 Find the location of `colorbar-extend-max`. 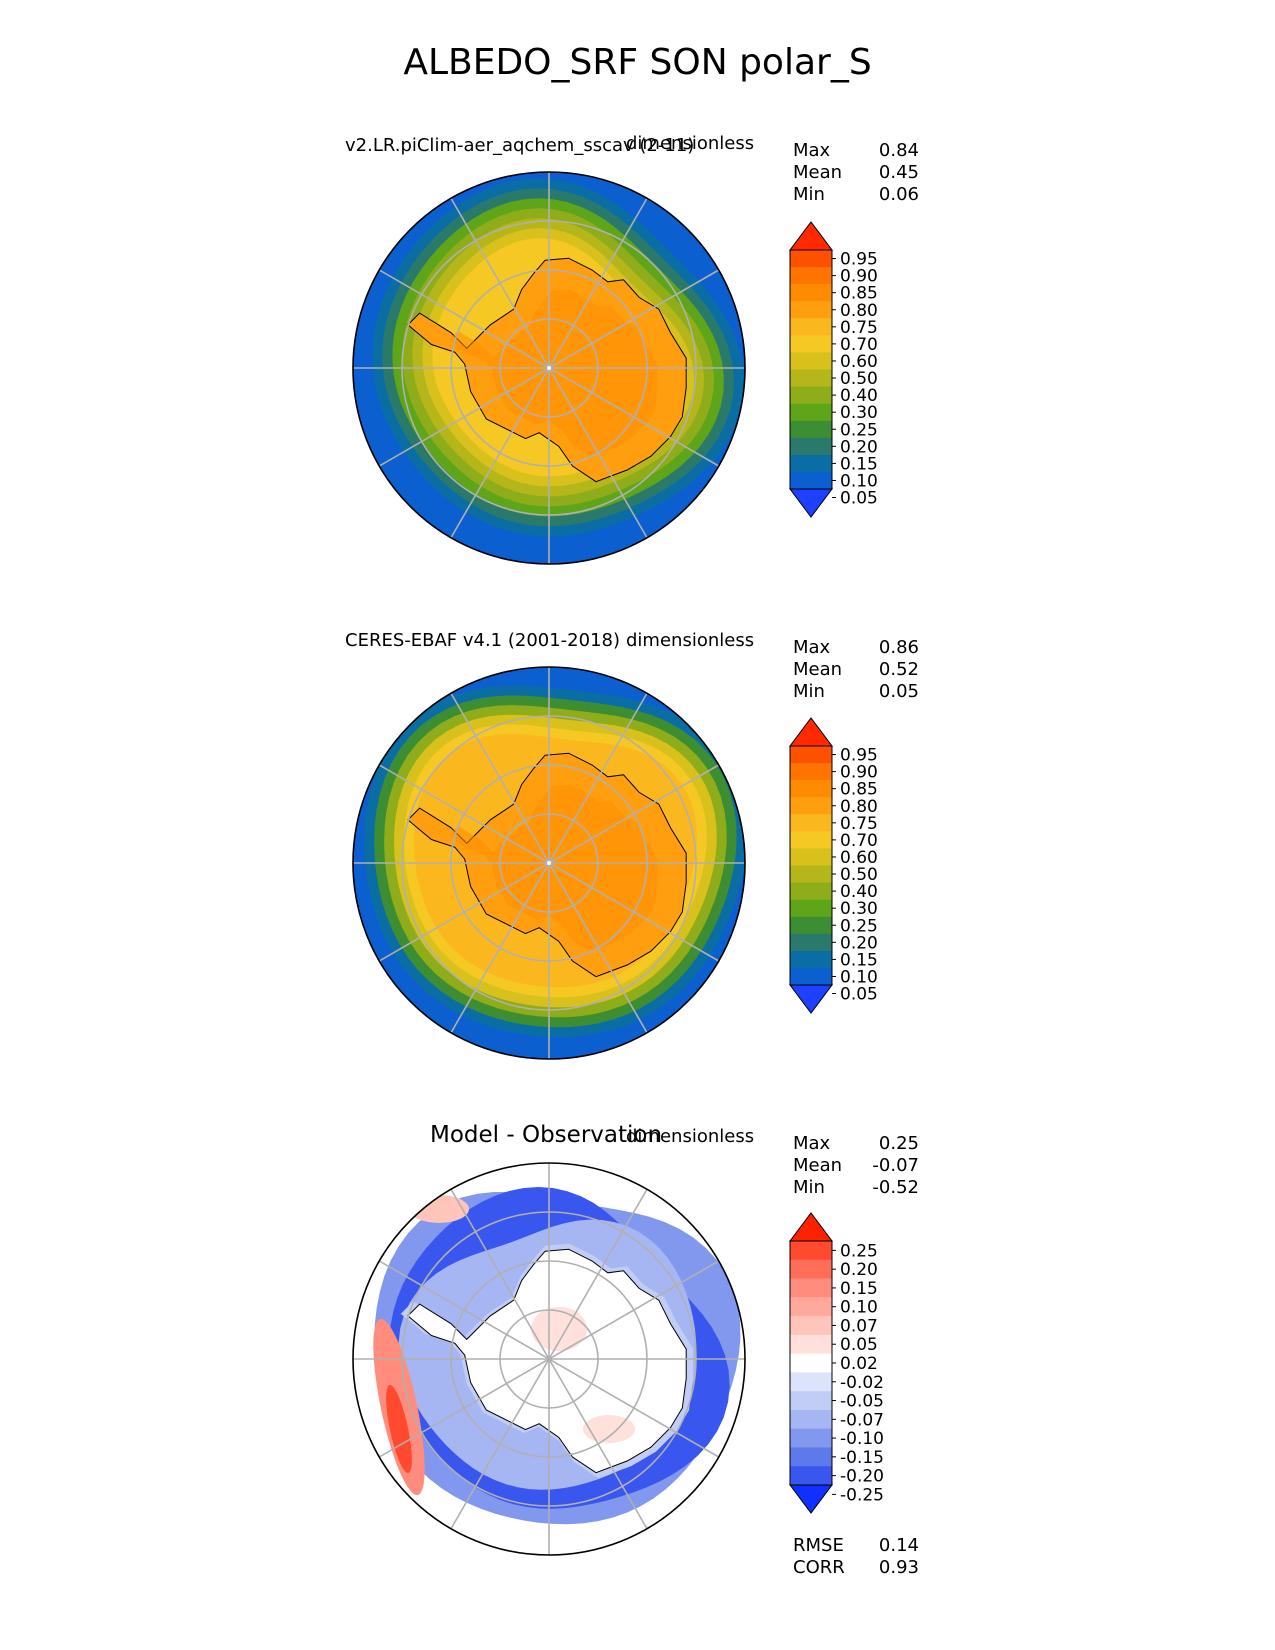

colorbar-extend-max is located at coordinates (811, 1227).